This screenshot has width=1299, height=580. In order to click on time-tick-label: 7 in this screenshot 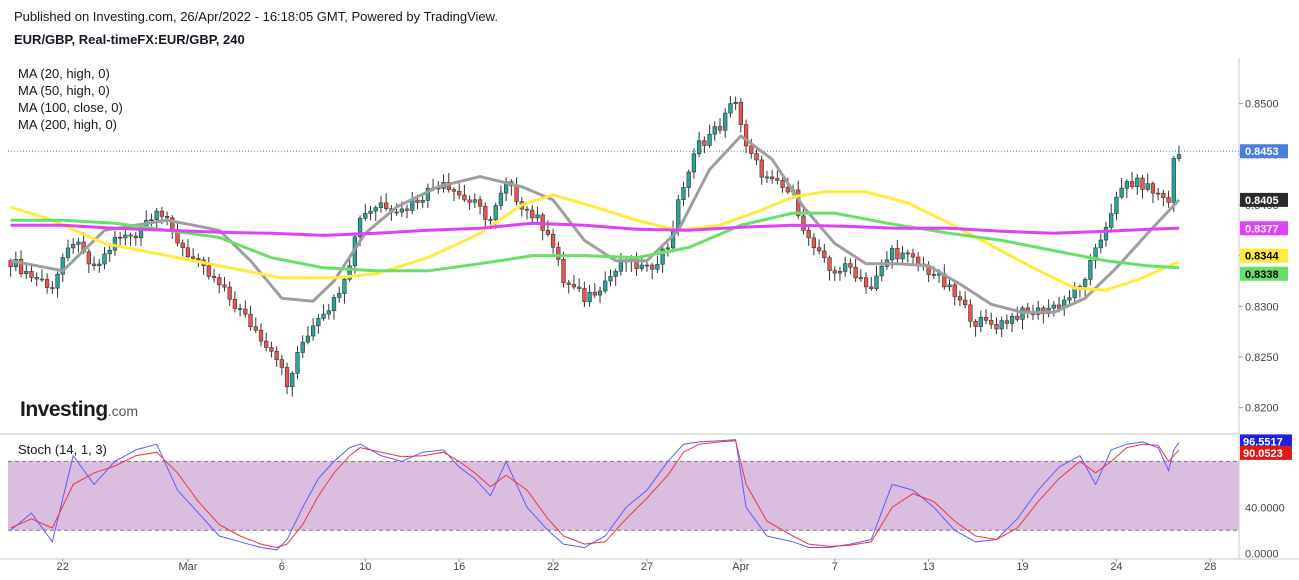, I will do `click(835, 567)`.